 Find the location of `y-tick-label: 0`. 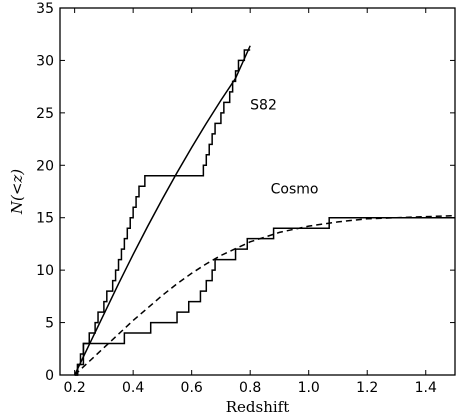

y-tick-label: 0 is located at coordinates (49, 376).